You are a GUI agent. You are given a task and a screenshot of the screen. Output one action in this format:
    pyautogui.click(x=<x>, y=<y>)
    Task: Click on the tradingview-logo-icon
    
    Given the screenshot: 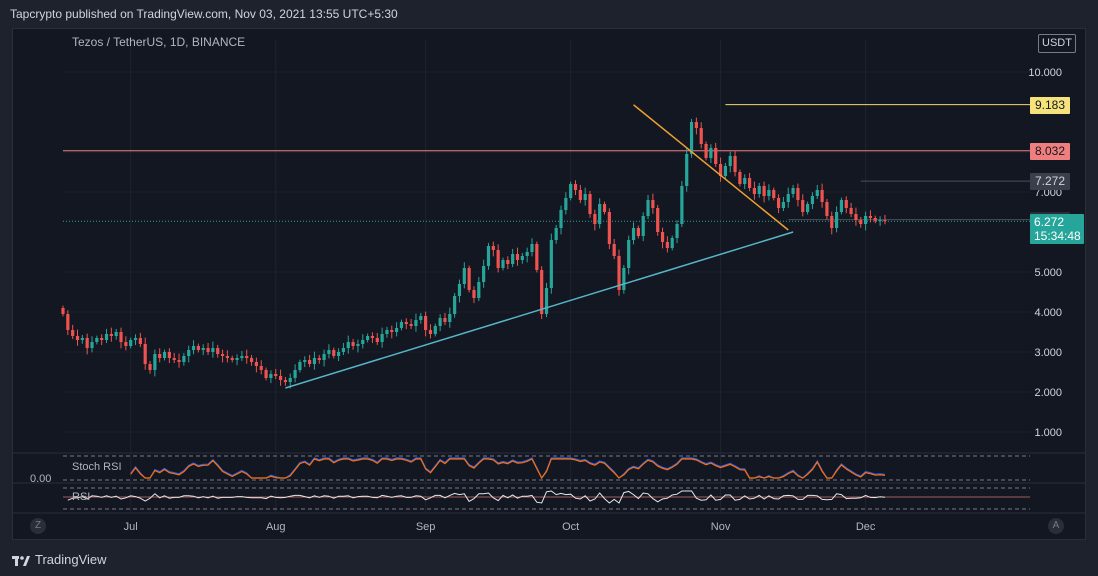 What is the action you would take?
    pyautogui.click(x=21, y=560)
    